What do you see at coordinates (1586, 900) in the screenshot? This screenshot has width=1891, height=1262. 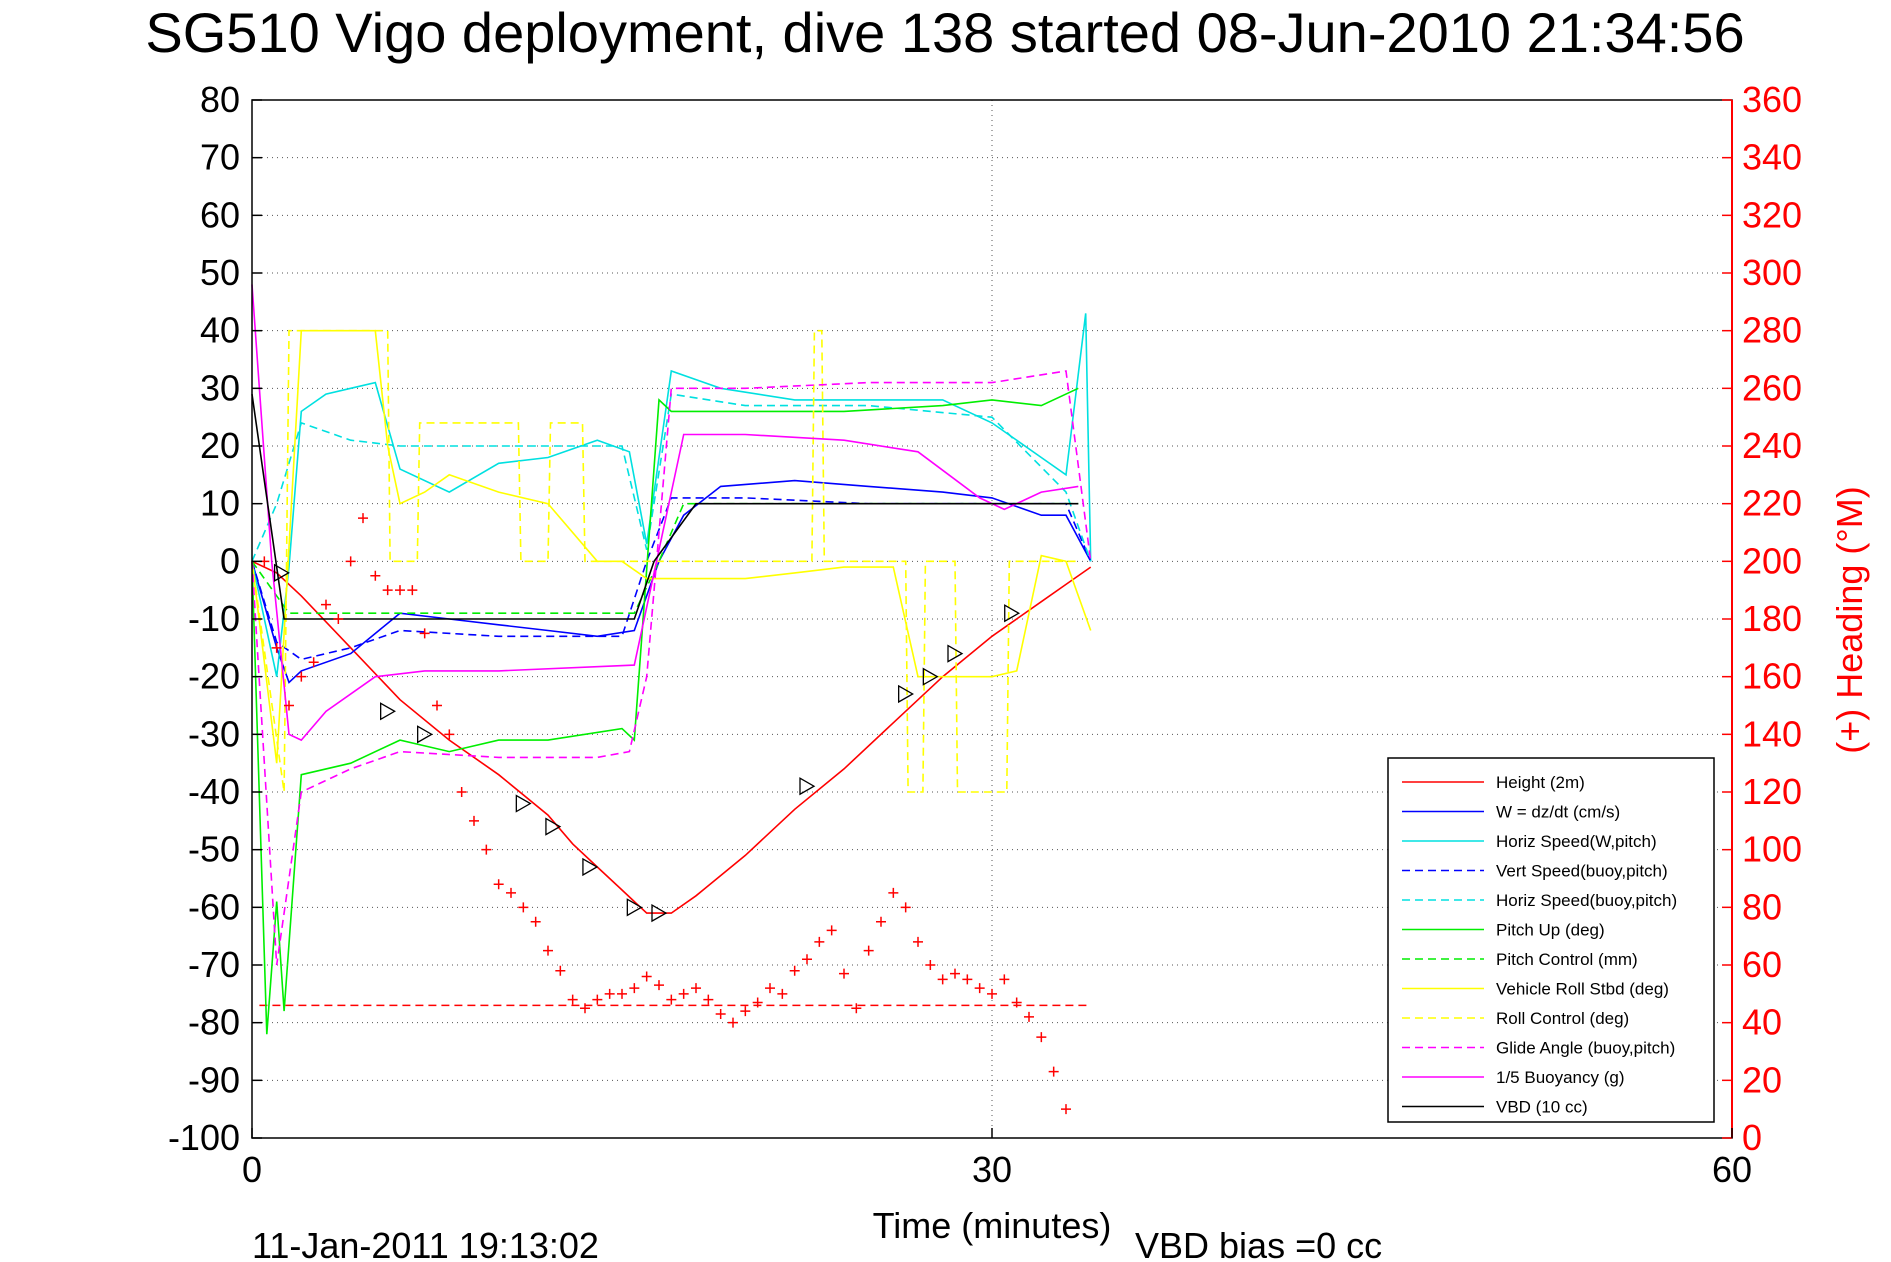 I see `legend-label: Horiz Speed(buoy,pitch)` at bounding box center [1586, 900].